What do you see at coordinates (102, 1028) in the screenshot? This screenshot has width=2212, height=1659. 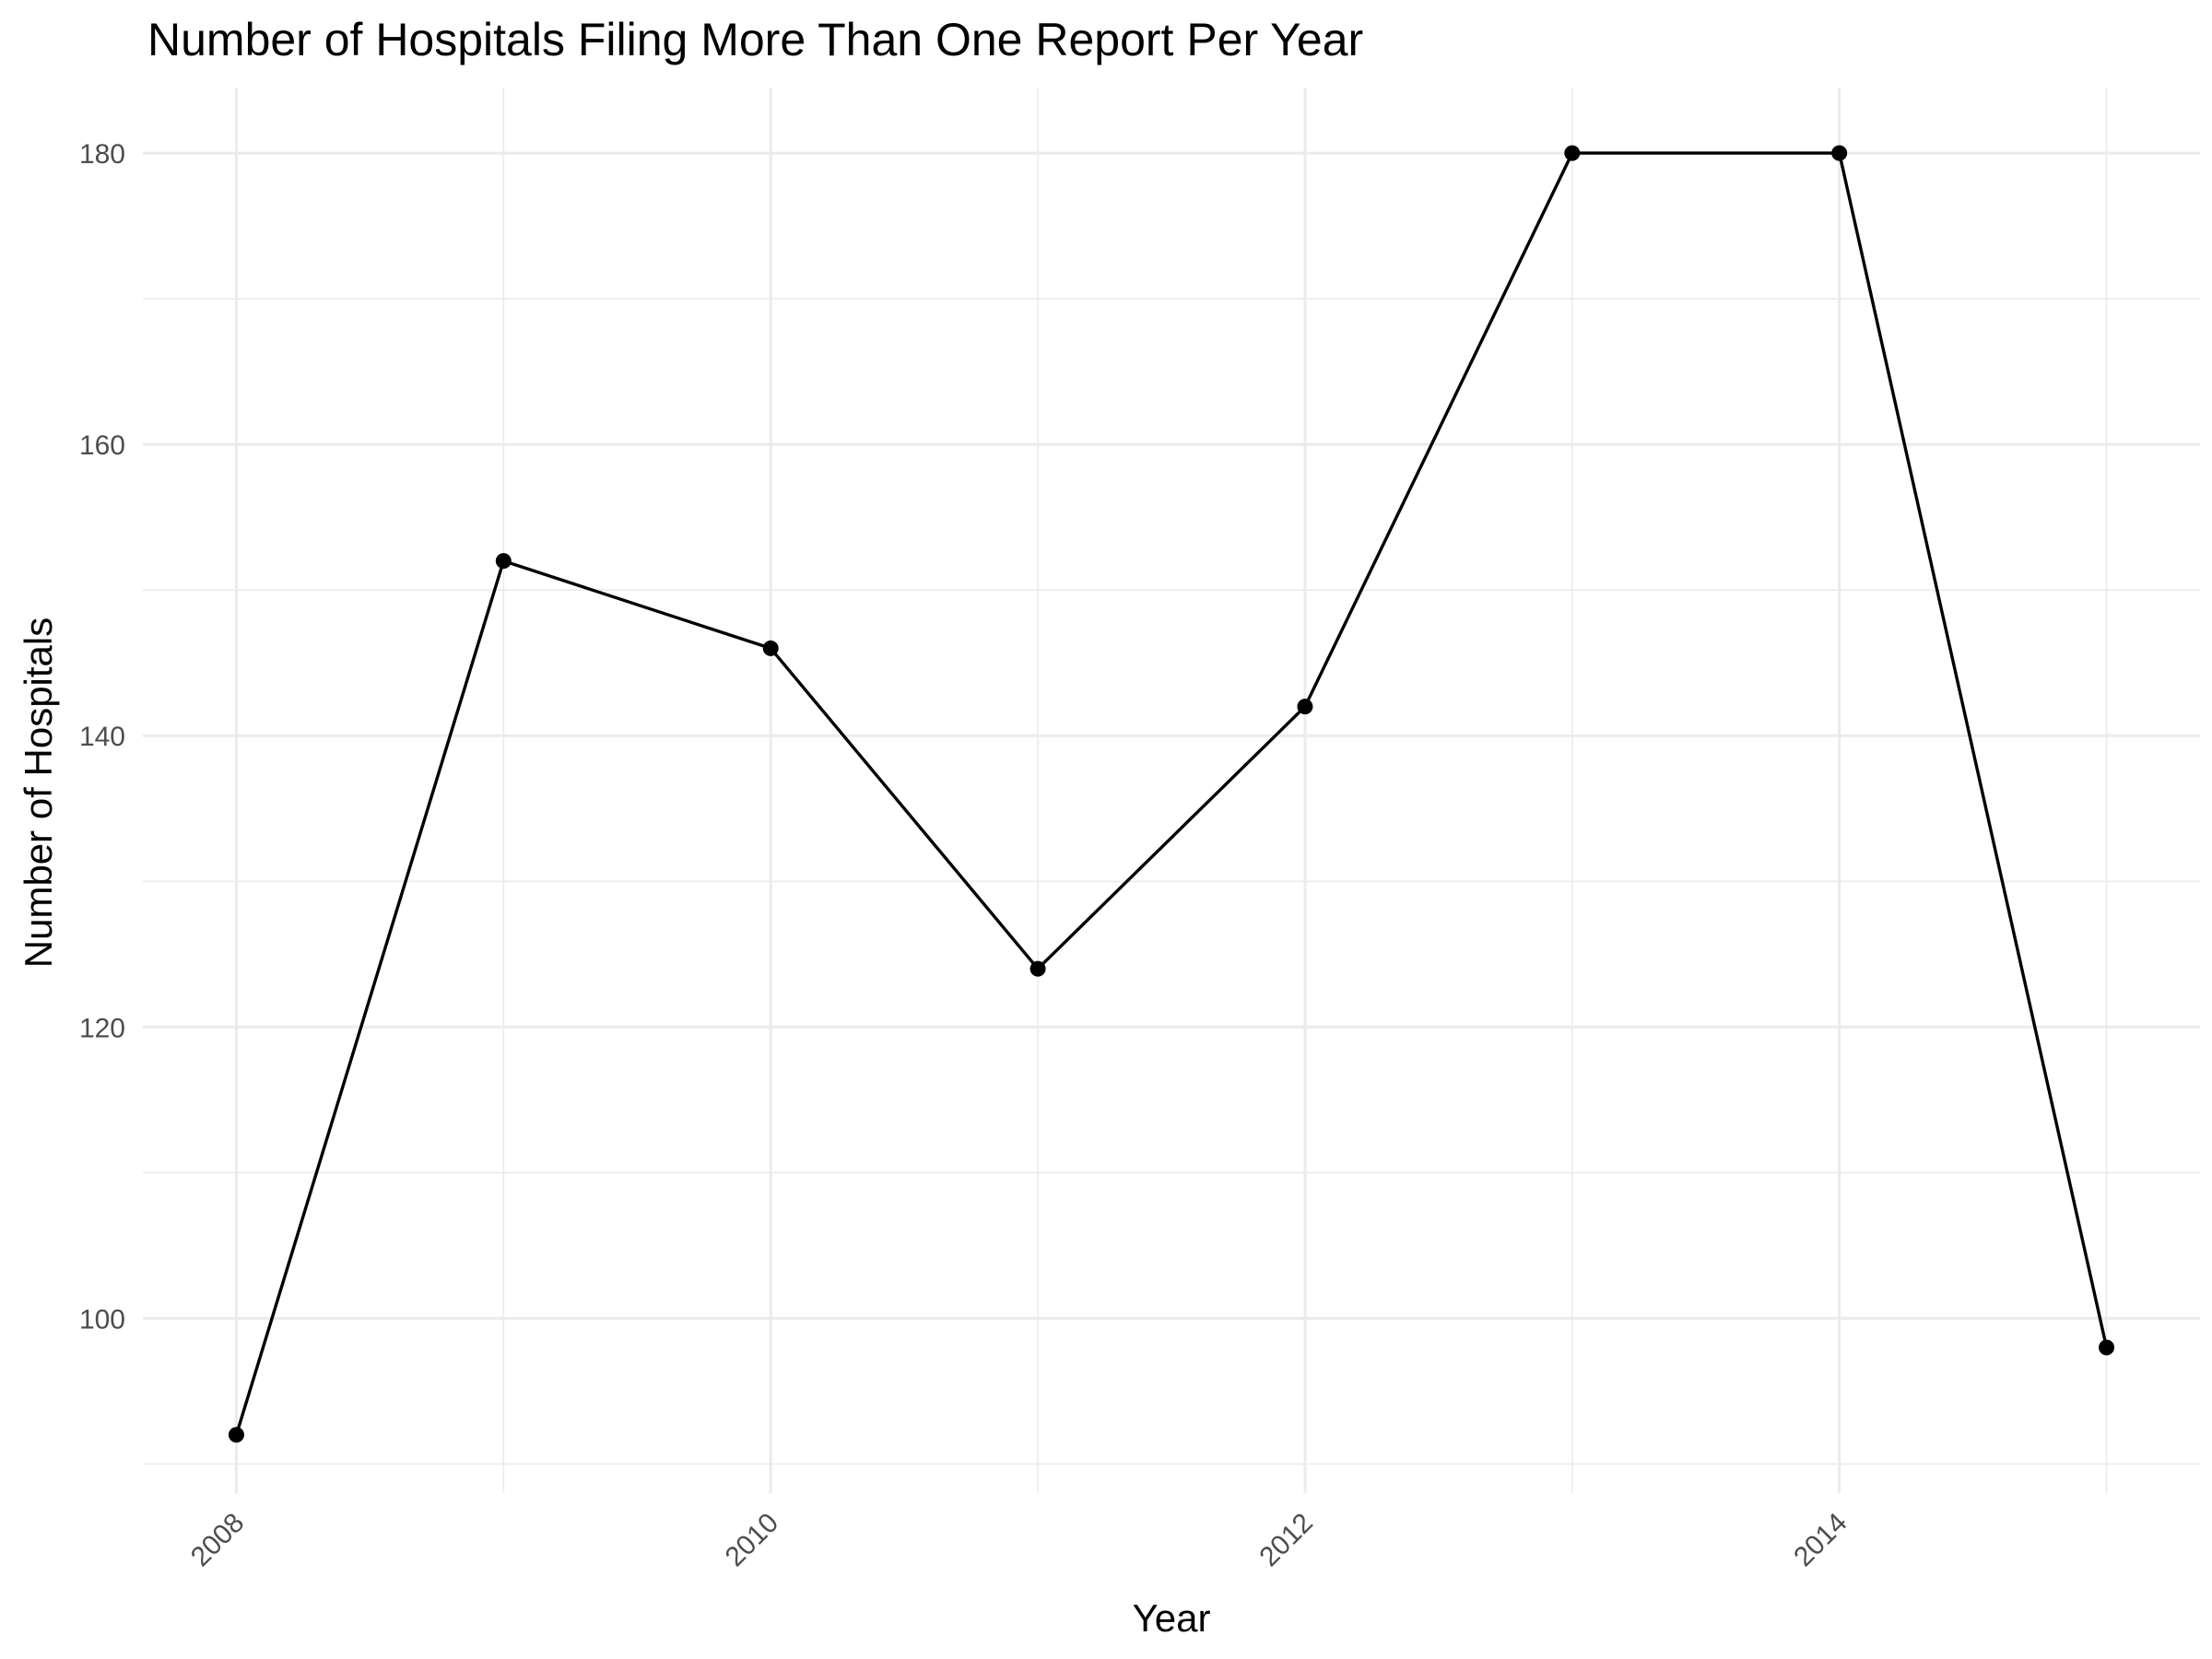 I see `y-tick-label: 120` at bounding box center [102, 1028].